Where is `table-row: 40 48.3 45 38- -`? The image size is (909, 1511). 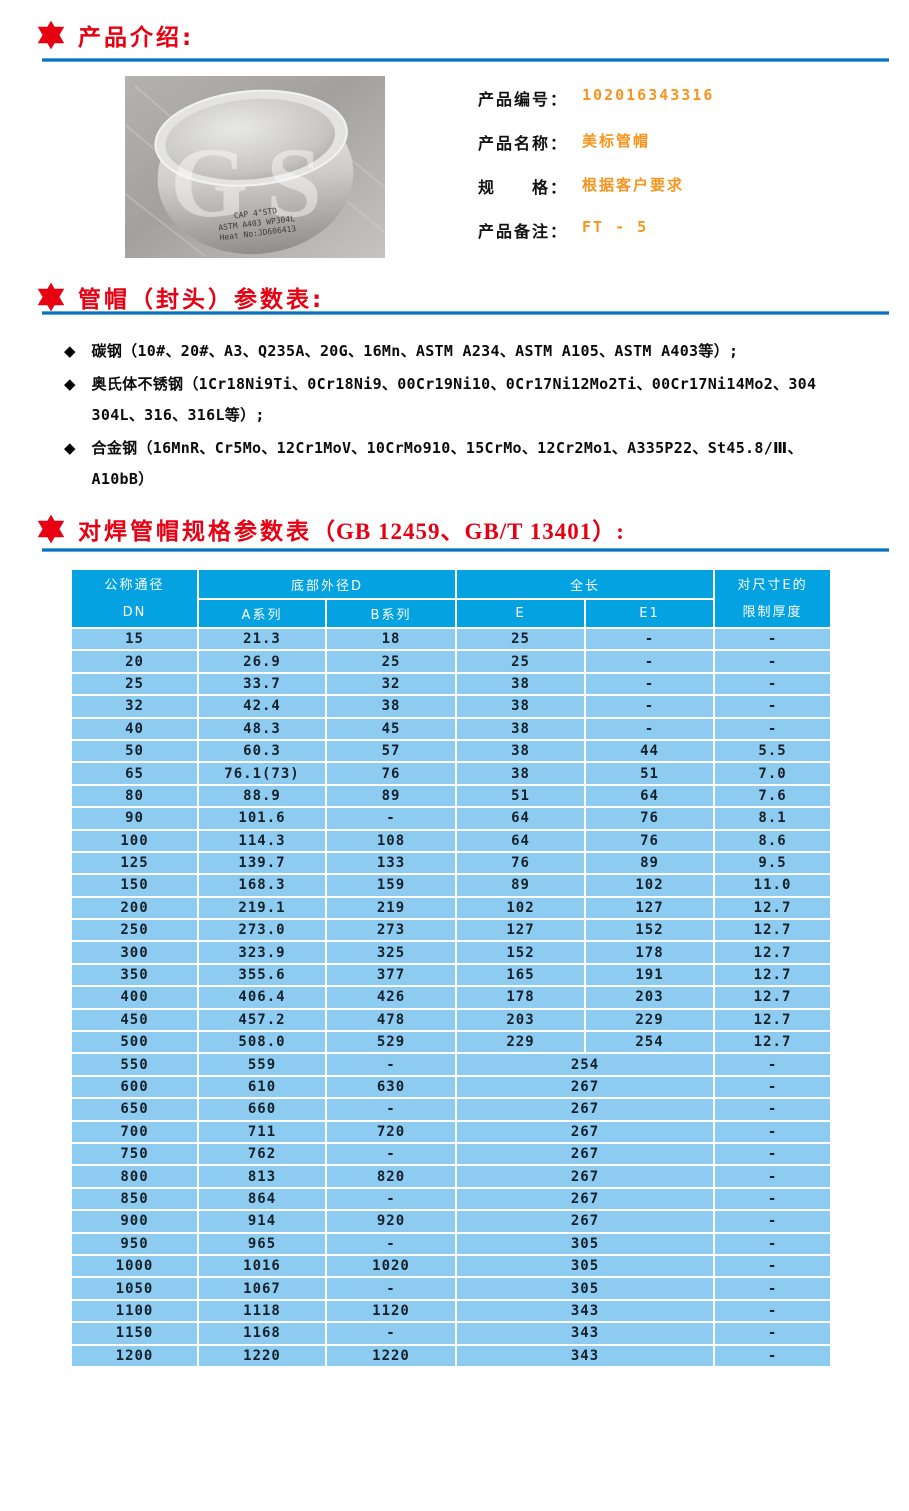
table-row: 40 48.3 45 38- - is located at coordinates (451, 728).